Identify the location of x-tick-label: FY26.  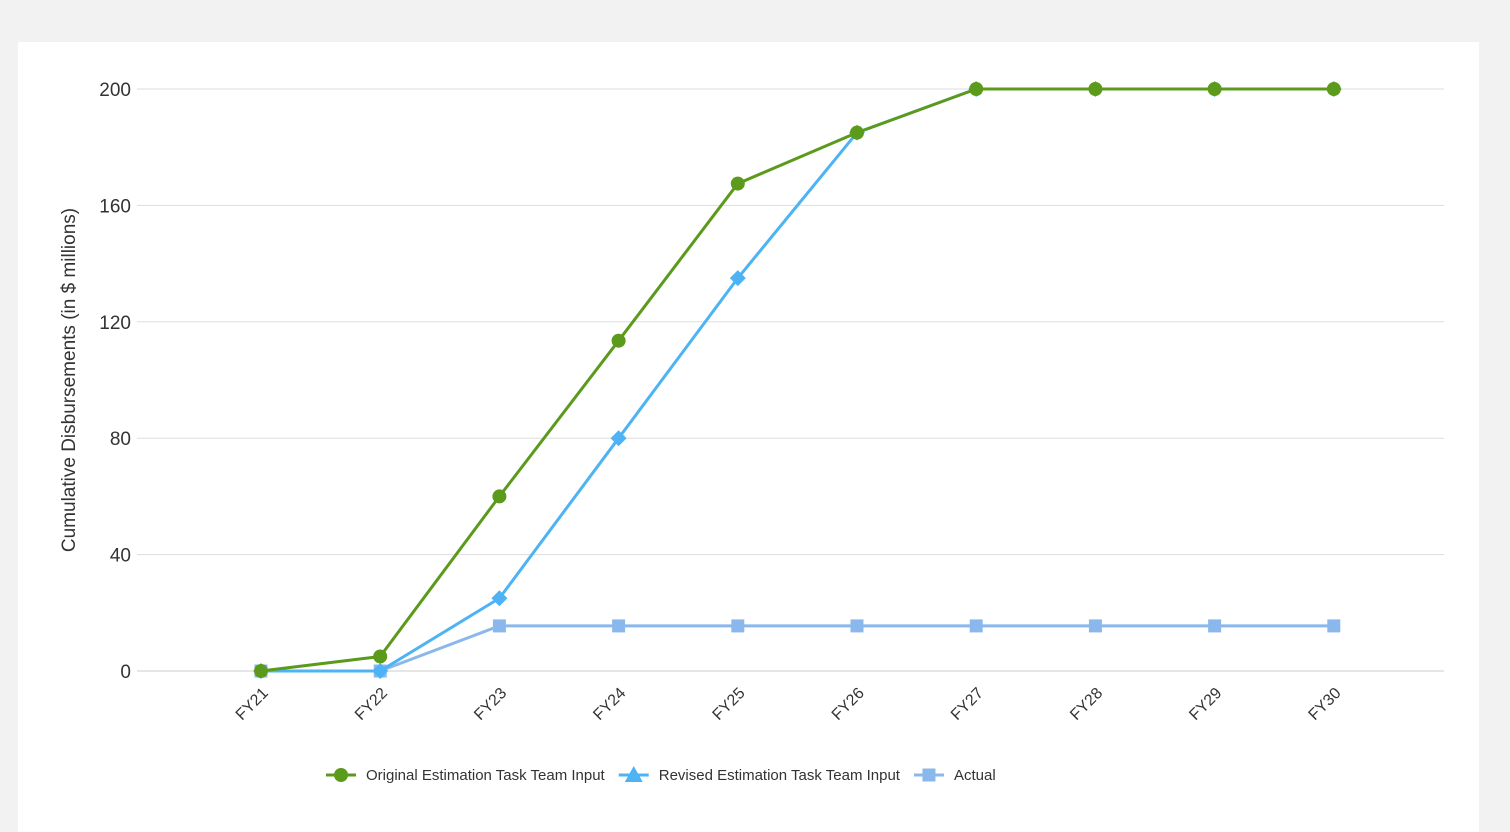
(848, 704).